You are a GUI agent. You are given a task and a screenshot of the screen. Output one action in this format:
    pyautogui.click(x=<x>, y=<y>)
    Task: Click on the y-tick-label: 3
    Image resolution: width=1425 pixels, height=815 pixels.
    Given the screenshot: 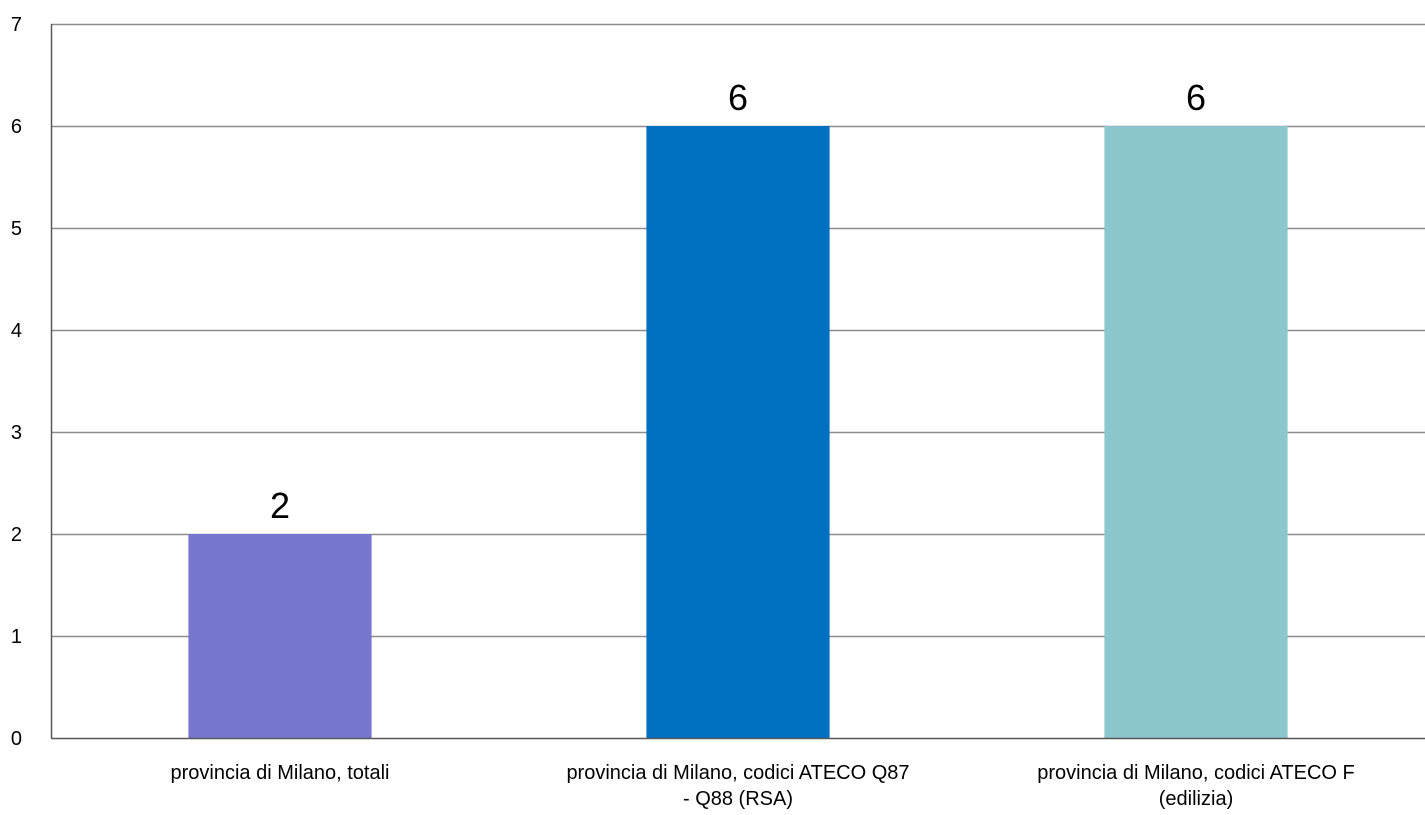 What is the action you would take?
    pyautogui.click(x=16, y=433)
    